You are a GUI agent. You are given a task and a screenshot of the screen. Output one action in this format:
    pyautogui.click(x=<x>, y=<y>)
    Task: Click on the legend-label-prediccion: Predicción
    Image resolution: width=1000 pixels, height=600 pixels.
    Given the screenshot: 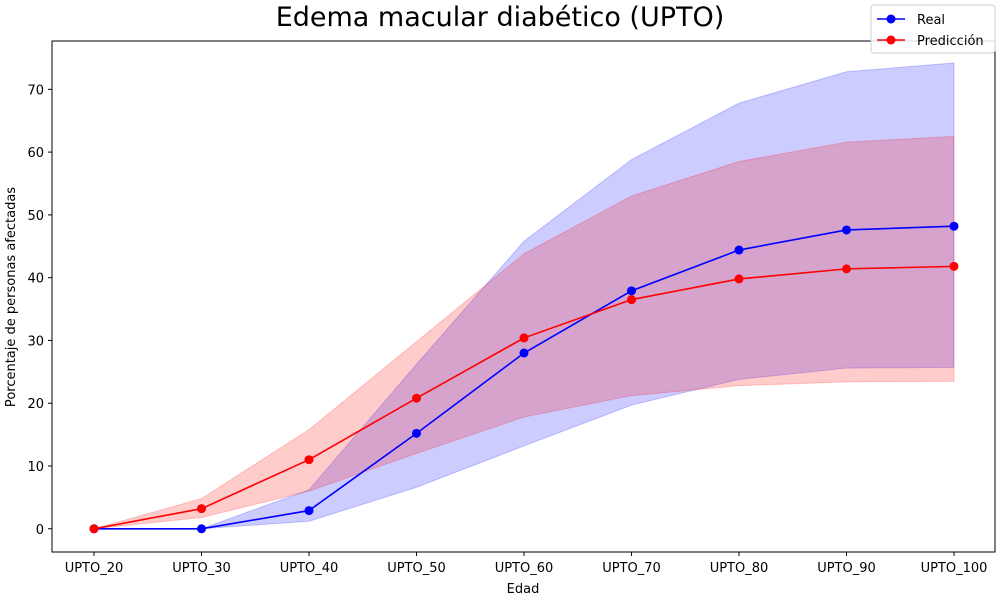 What is the action you would take?
    pyautogui.click(x=950, y=41)
    